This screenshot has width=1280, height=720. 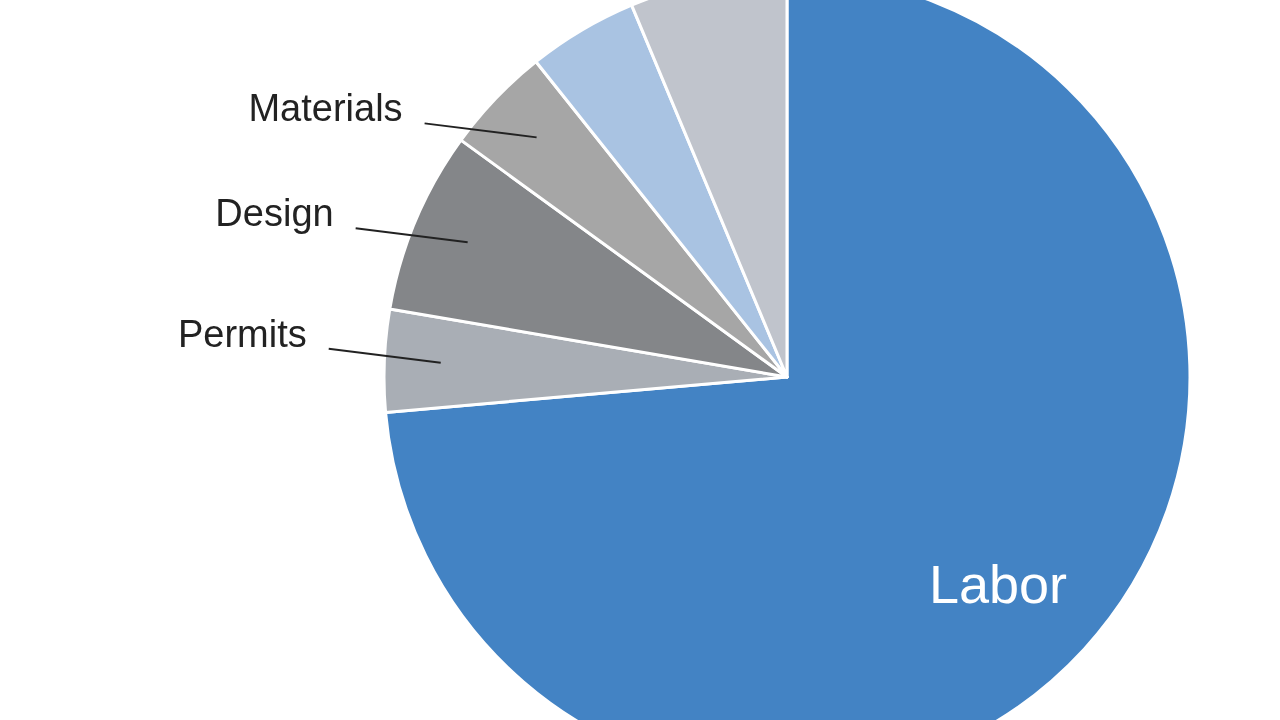 I want to click on slice-label: Materials, so click(x=325, y=108).